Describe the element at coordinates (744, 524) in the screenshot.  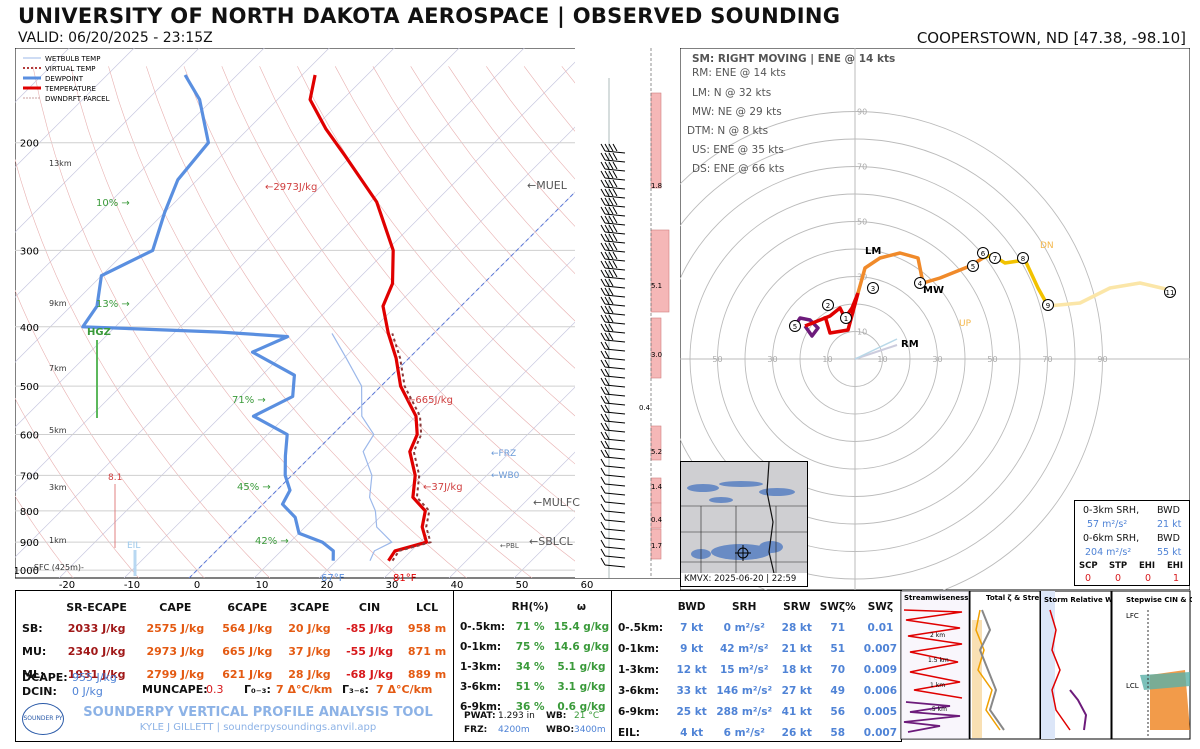
I see `radar-inset: KMVX: 2025-06-20 | 22:59` at that location.